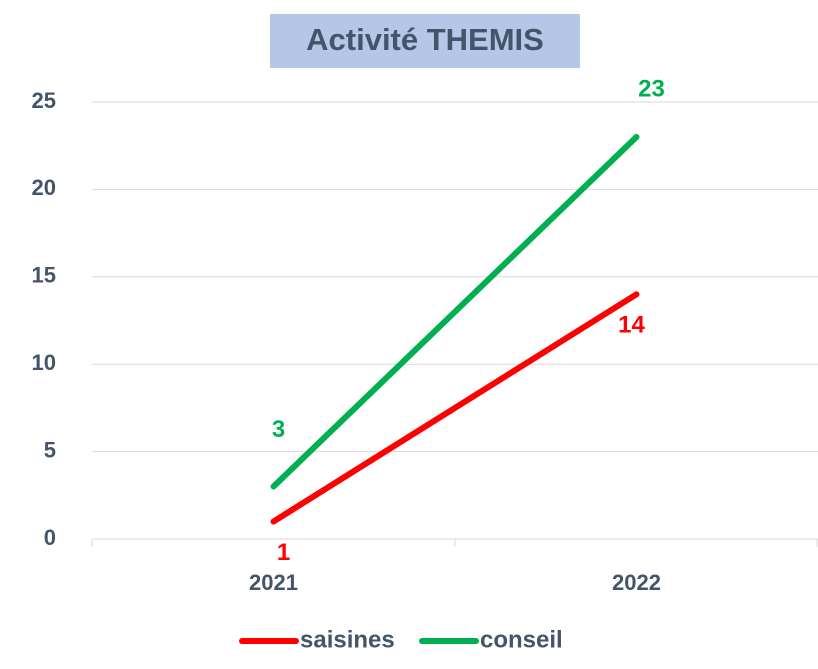  Describe the element at coordinates (50, 537) in the screenshot. I see `y-tick-label: 0` at that location.